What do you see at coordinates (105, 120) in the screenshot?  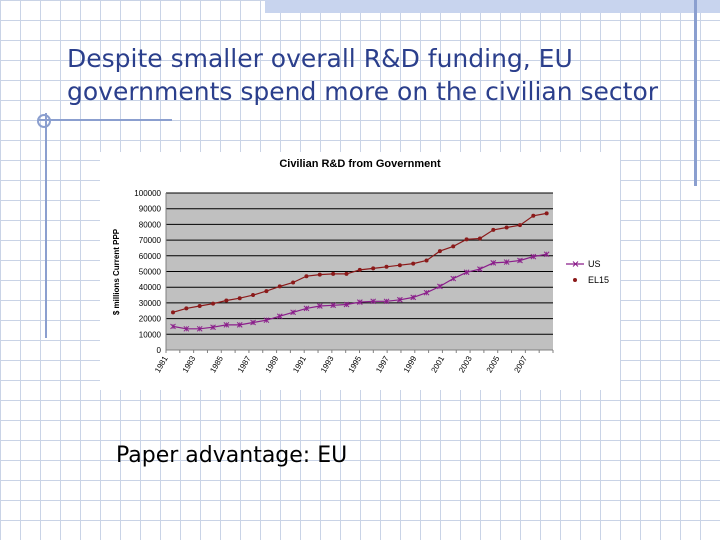 I see `left-accent-horizontal-rule` at bounding box center [105, 120].